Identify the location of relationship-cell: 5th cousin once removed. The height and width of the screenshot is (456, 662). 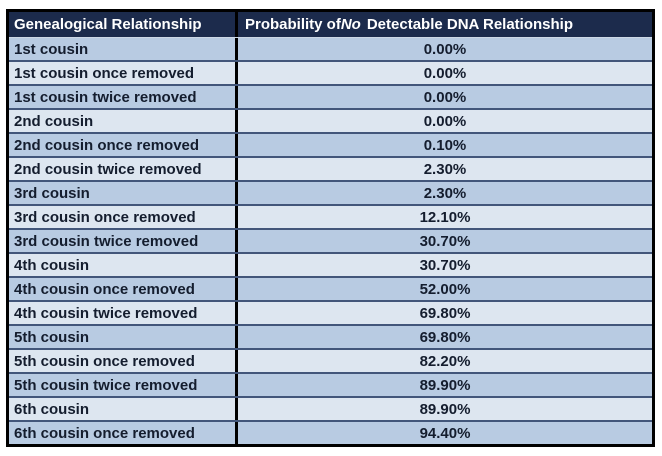
(123, 361).